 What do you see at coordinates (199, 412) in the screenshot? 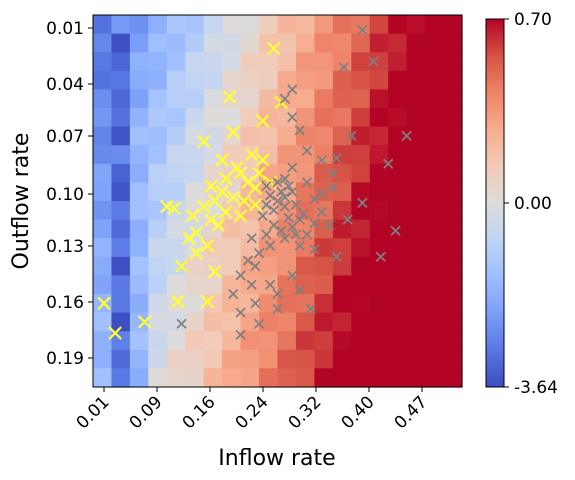
I see `x-tick-label: 0.16` at bounding box center [199, 412].